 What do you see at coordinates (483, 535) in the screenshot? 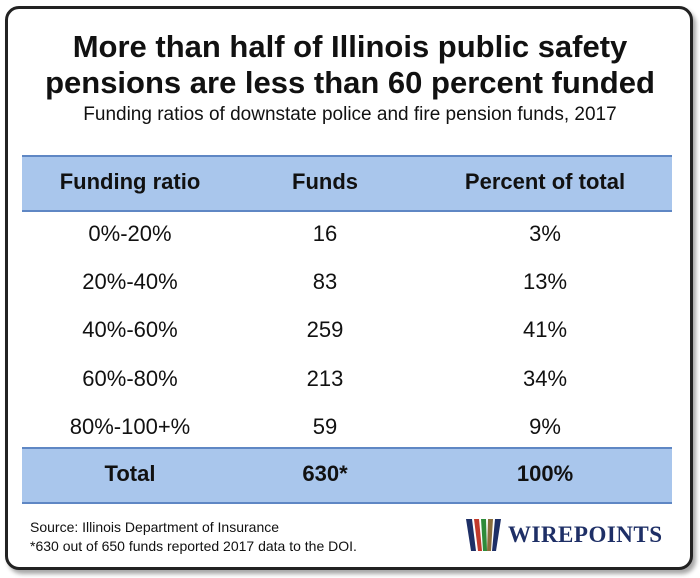
I see `logo-mark-icon` at bounding box center [483, 535].